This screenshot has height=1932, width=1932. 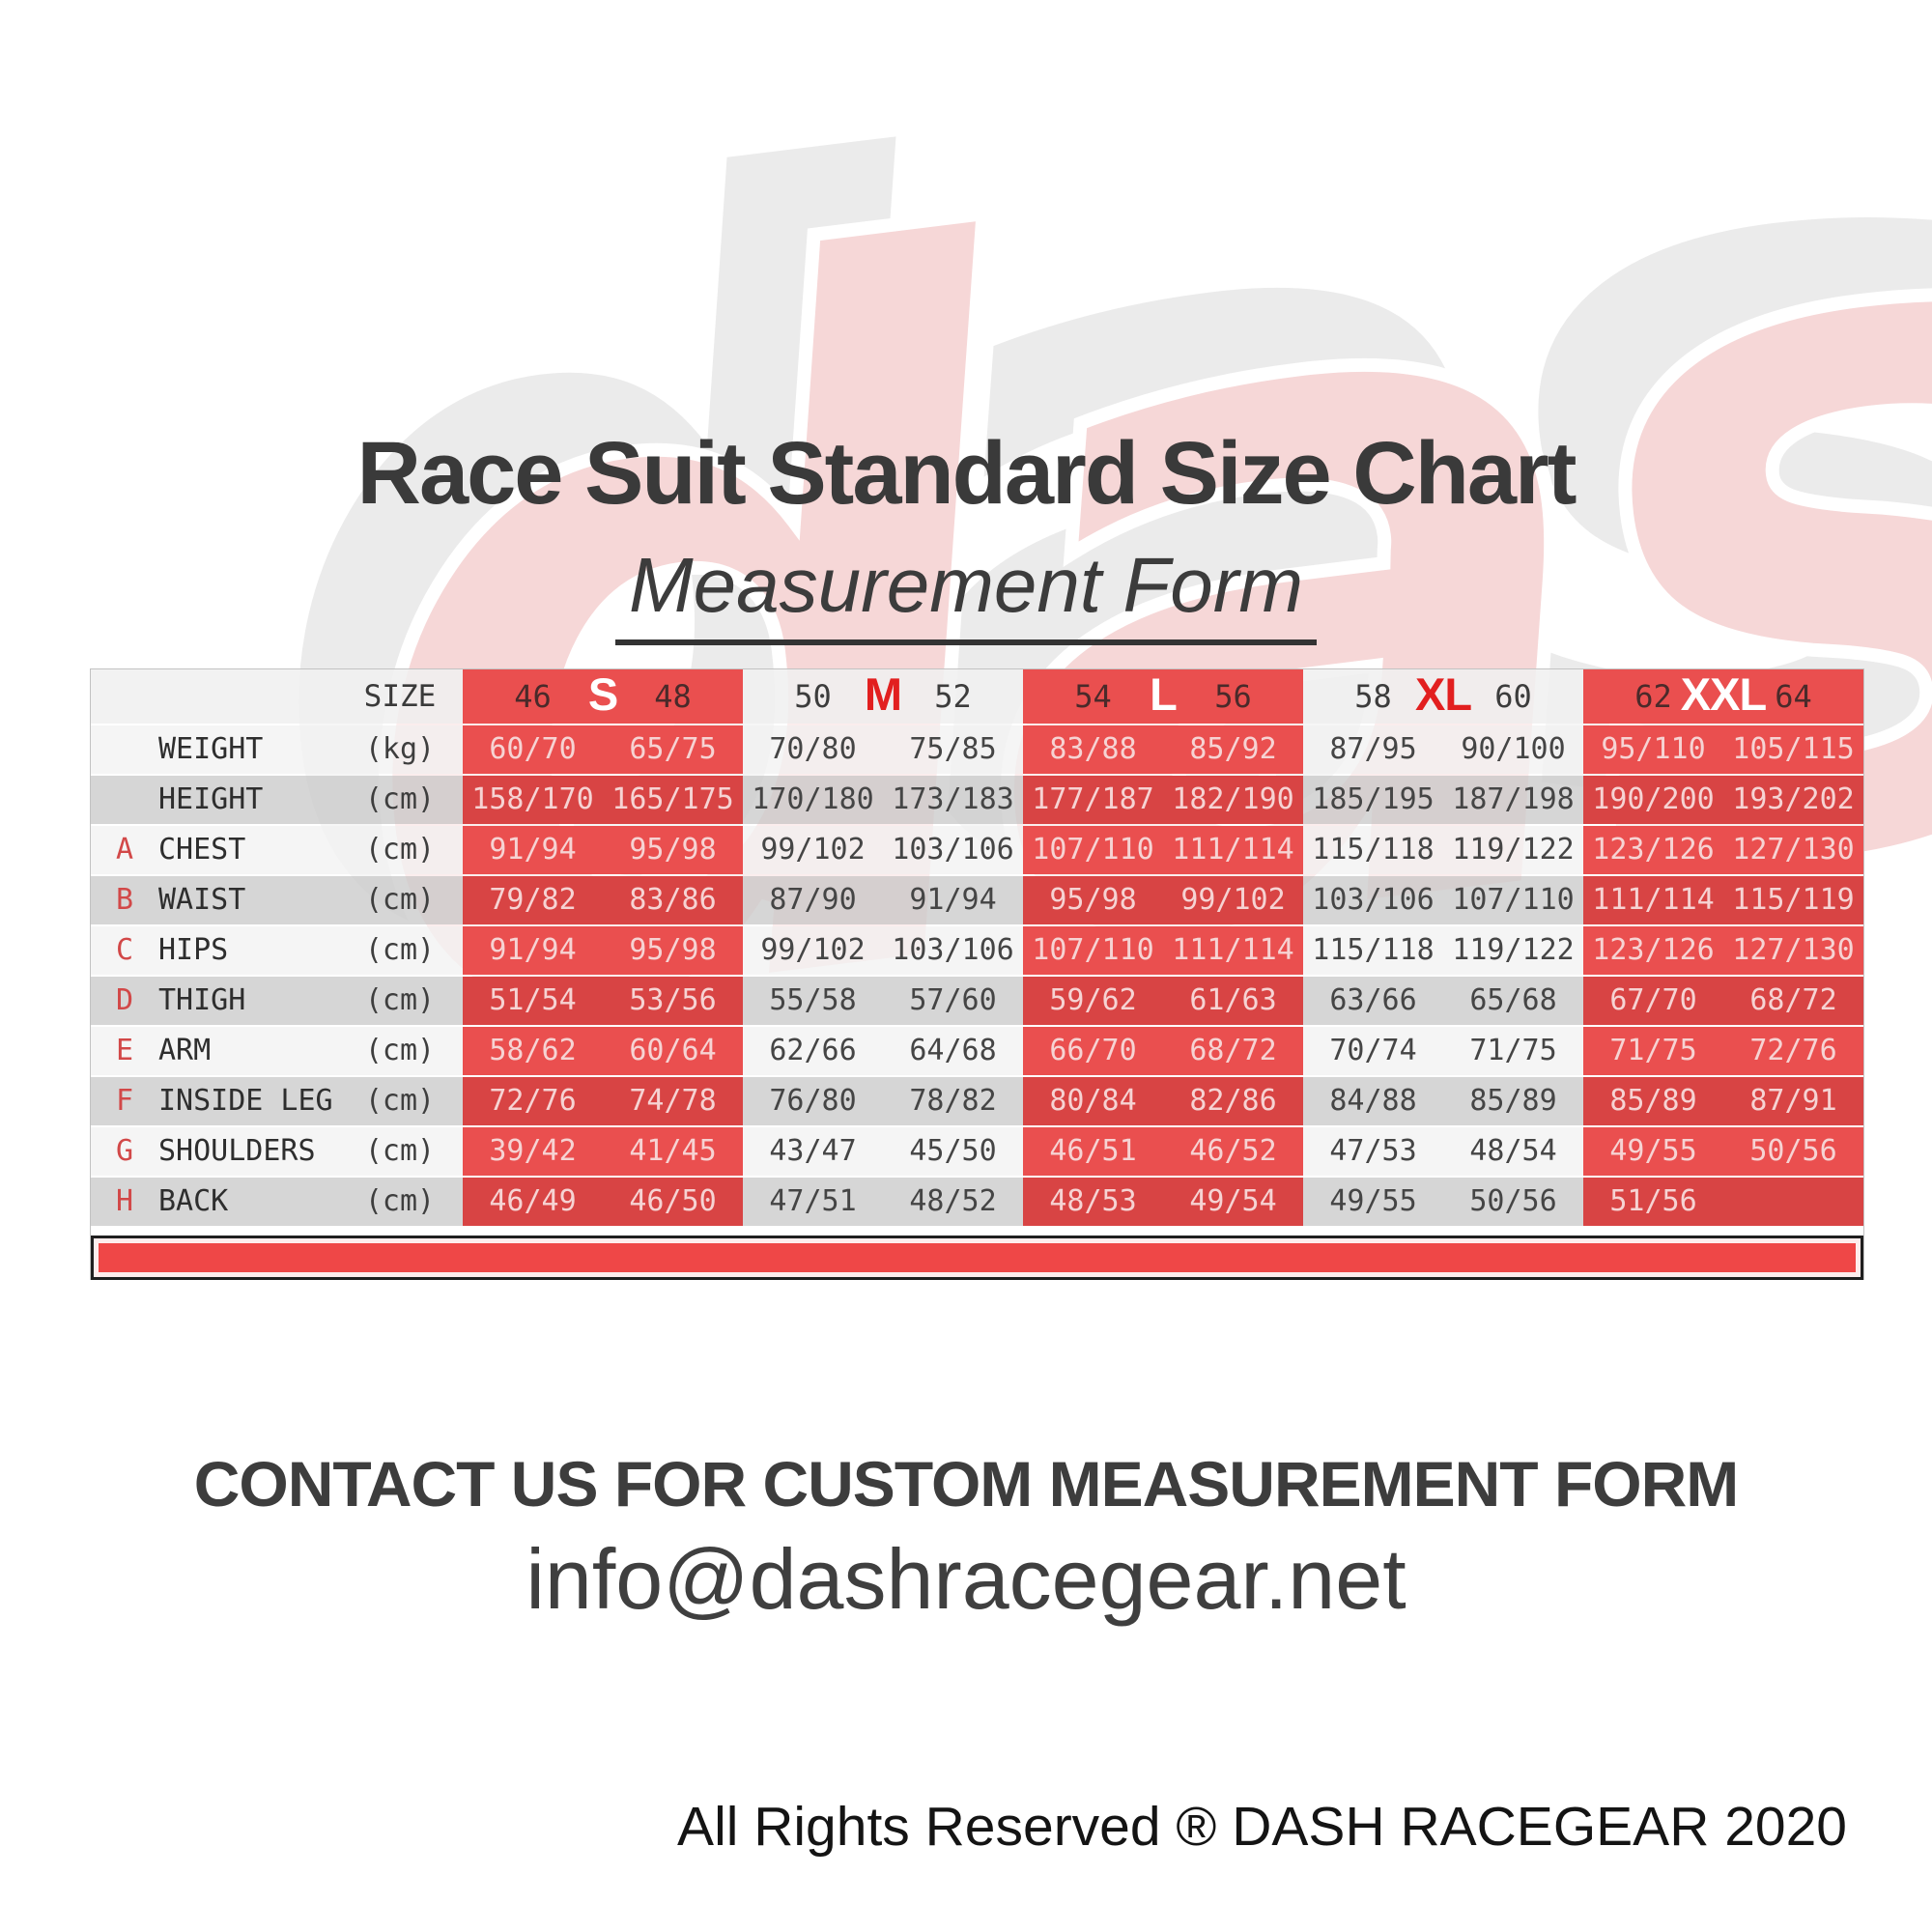 What do you see at coordinates (1373, 749) in the screenshot?
I see `size-value-cell: 87/95` at bounding box center [1373, 749].